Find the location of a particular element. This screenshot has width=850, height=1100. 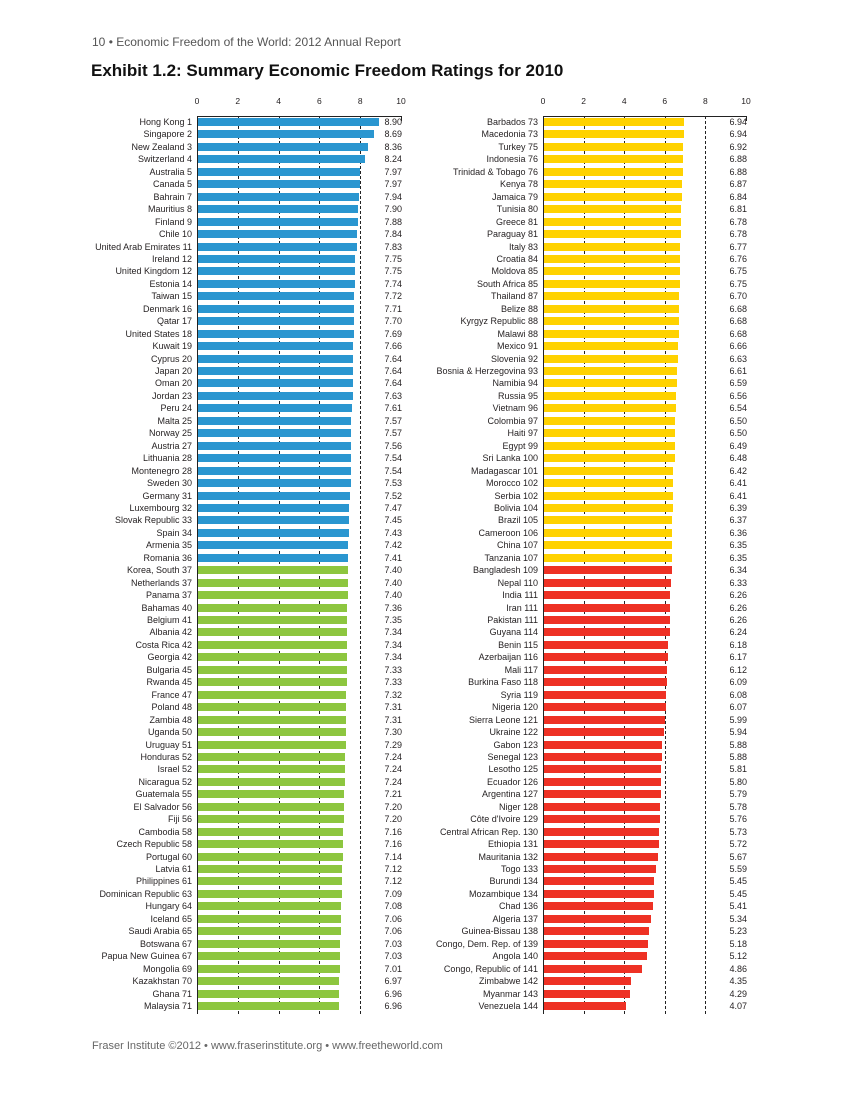

value-label: 5.34 is located at coordinates (738, 918).